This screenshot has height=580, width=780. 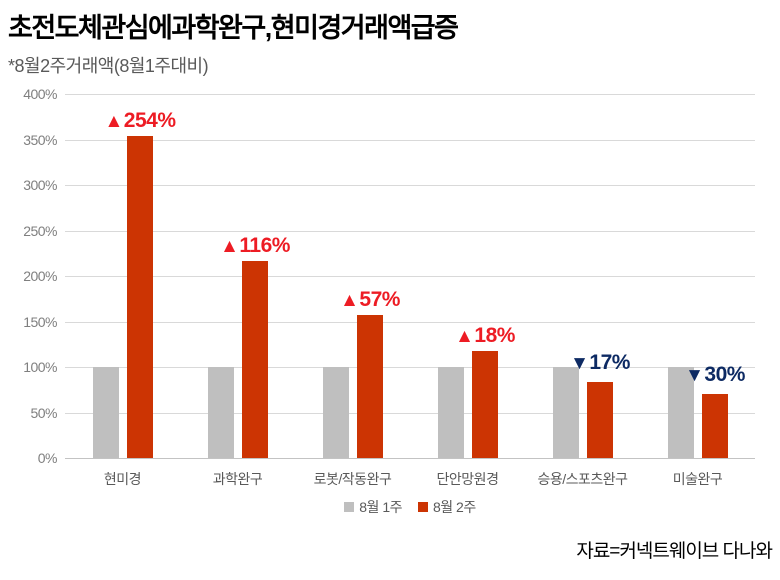 I want to click on legend-item-week2: 8월 2주, so click(x=447, y=507).